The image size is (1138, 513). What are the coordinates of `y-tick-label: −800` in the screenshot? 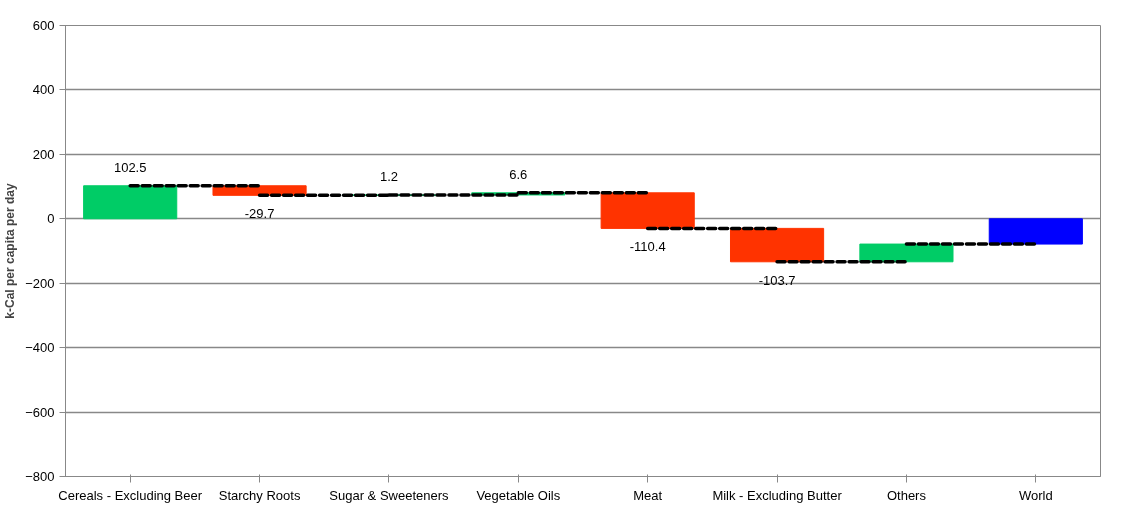 It's located at (40, 476).